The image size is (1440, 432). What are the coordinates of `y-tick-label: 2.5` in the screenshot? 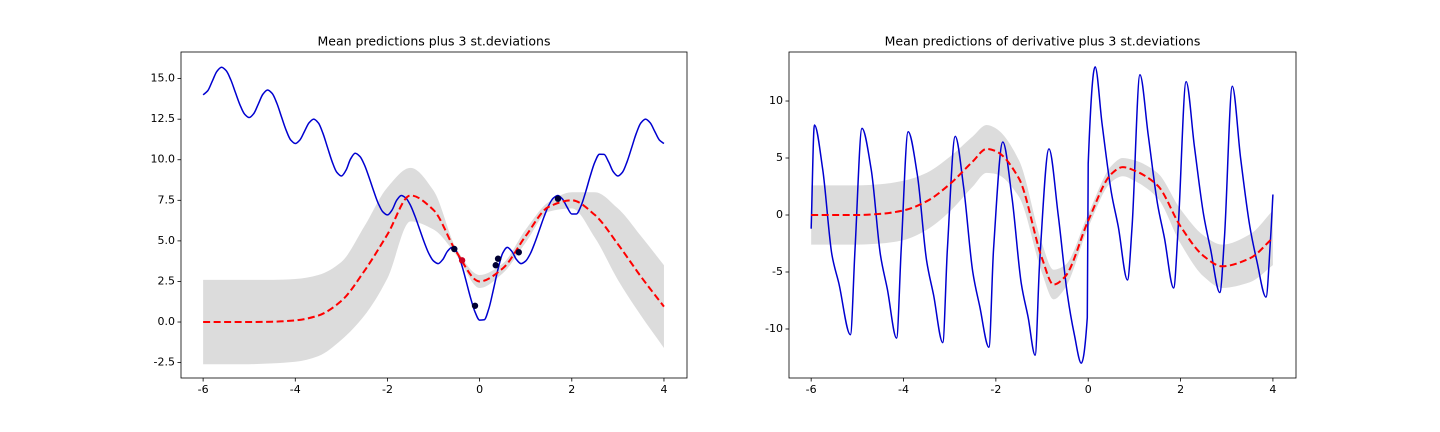 It's located at (167, 280).